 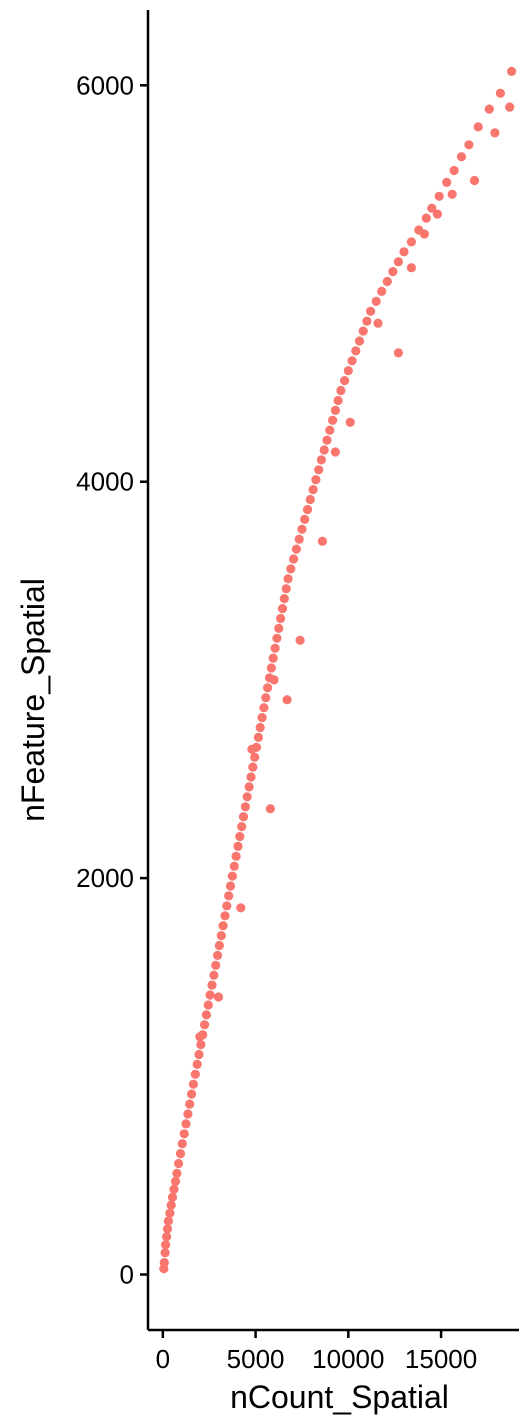 I want to click on y-tick-label: 4000, so click(x=105, y=482).